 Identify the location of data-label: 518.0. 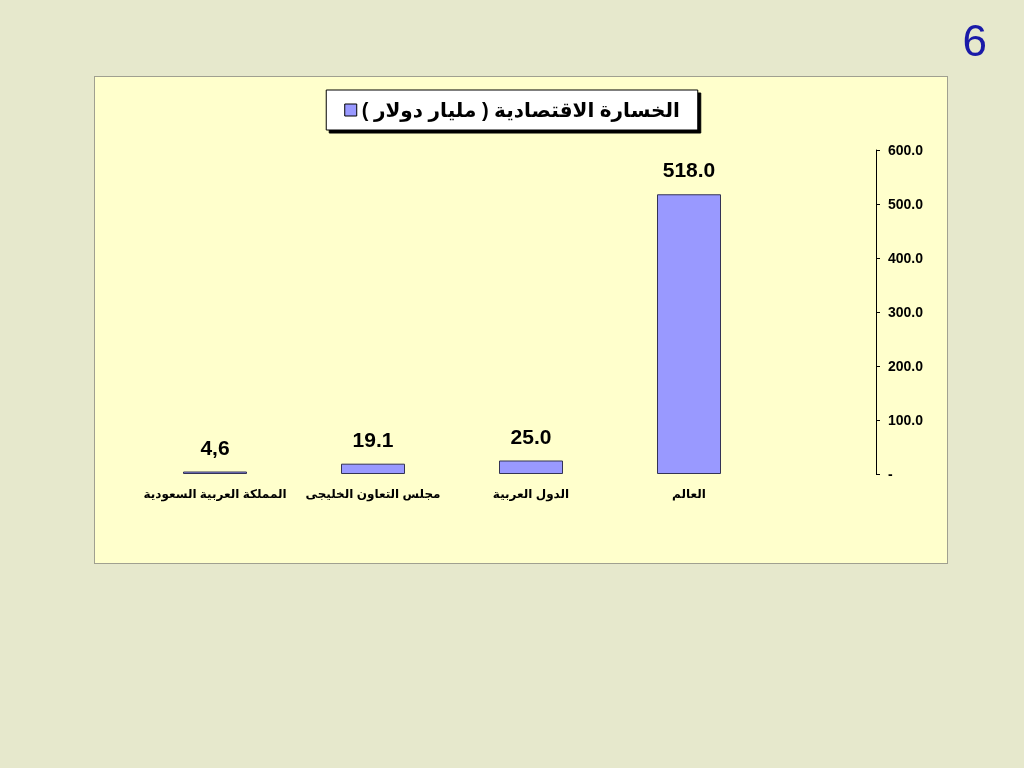
(689, 170).